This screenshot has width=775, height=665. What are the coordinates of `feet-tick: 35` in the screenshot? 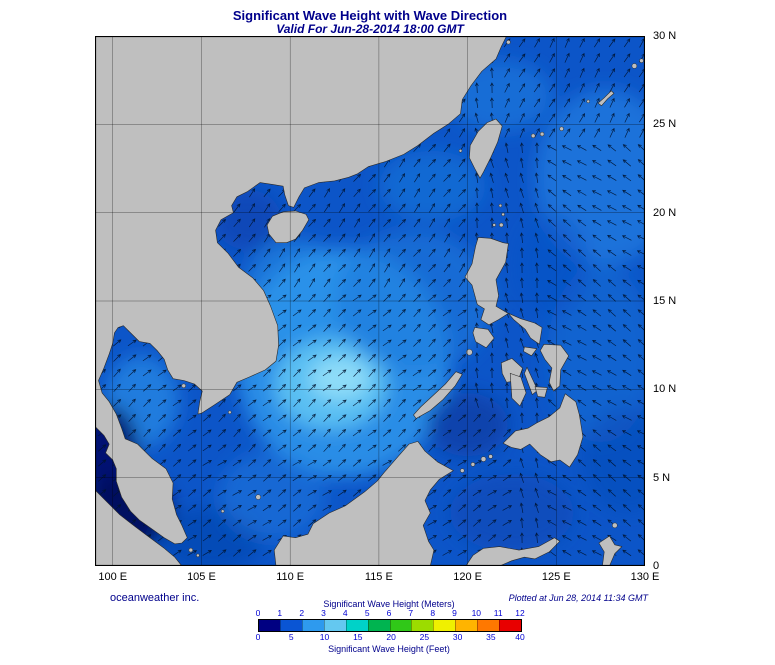 It's located at (491, 637).